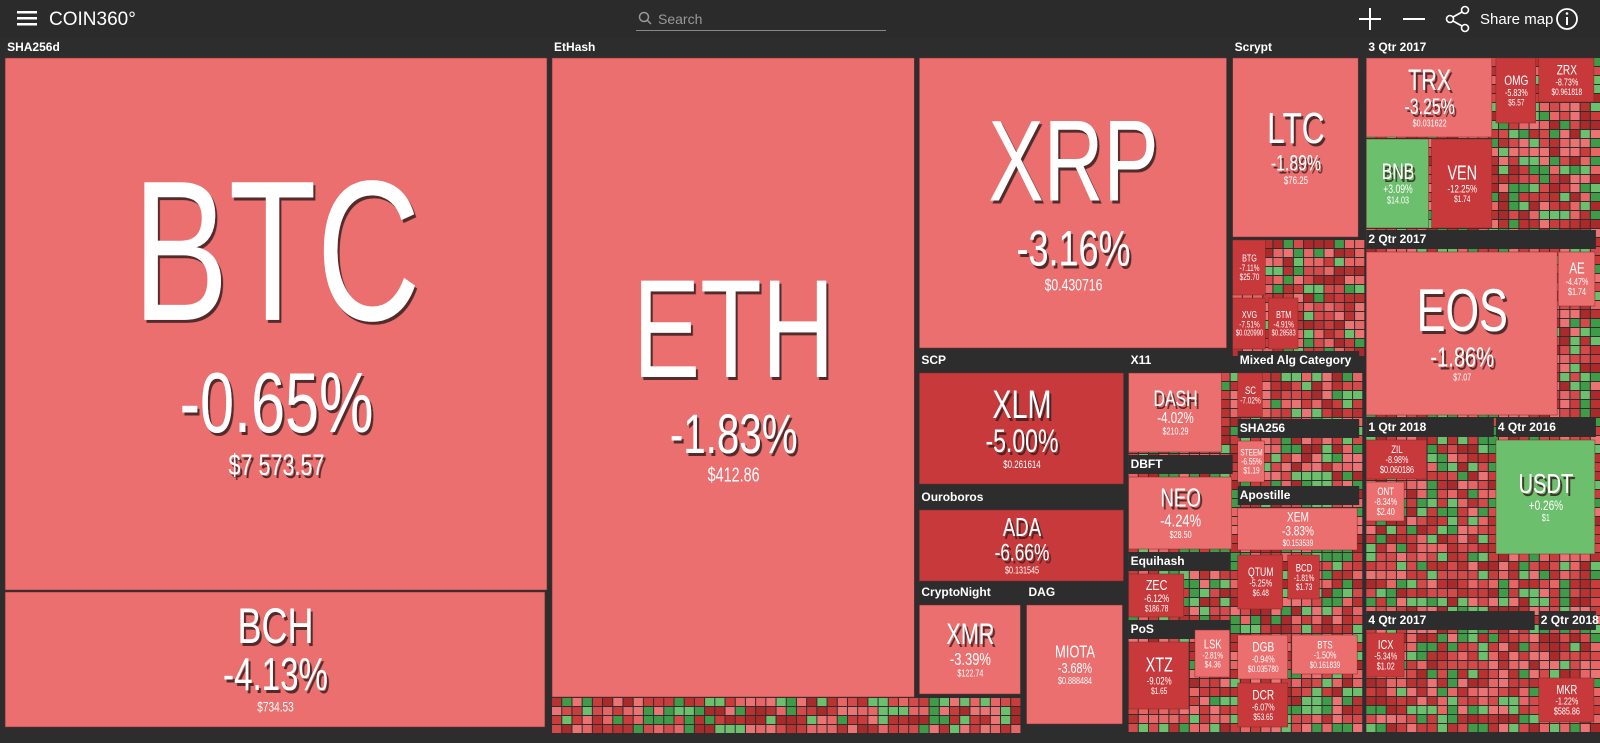  I want to click on coin-tile: BTS-1.50%$0.161839, so click(1324, 654).